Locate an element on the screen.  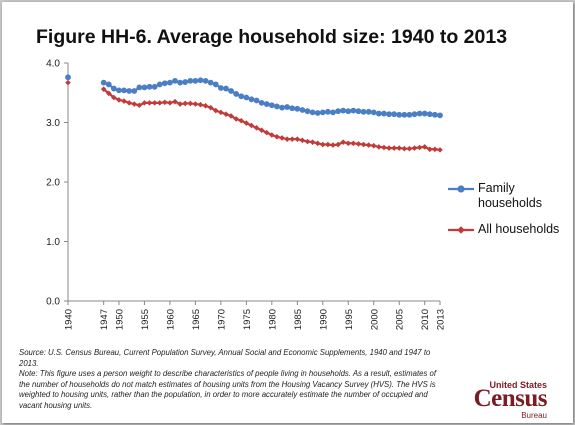
y-tick-label: 3.0 is located at coordinates (53, 123).